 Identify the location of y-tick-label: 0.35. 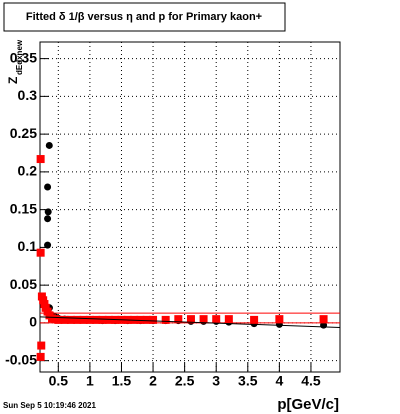
(23, 57).